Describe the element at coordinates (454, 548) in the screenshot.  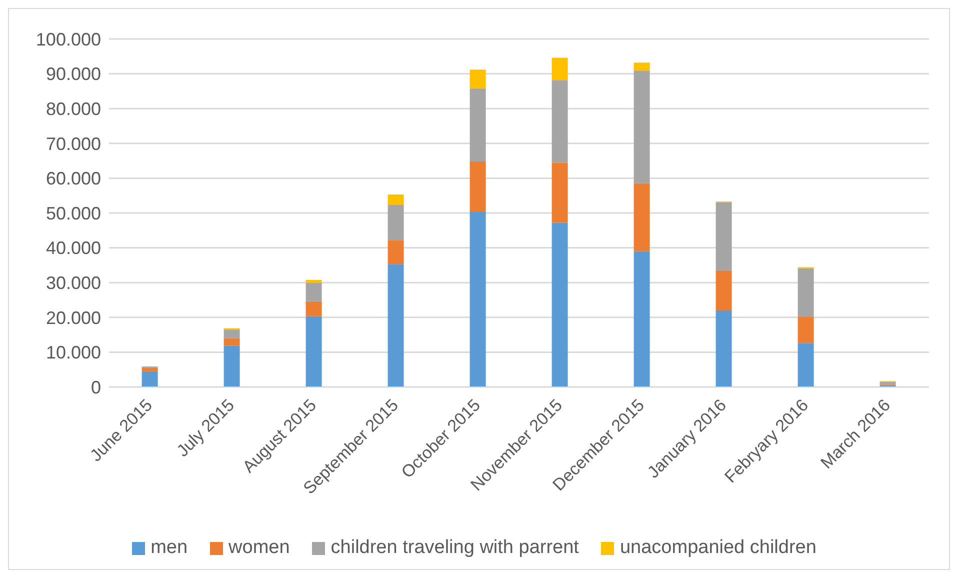
I see `legend-label: children traveling with parrent` at that location.